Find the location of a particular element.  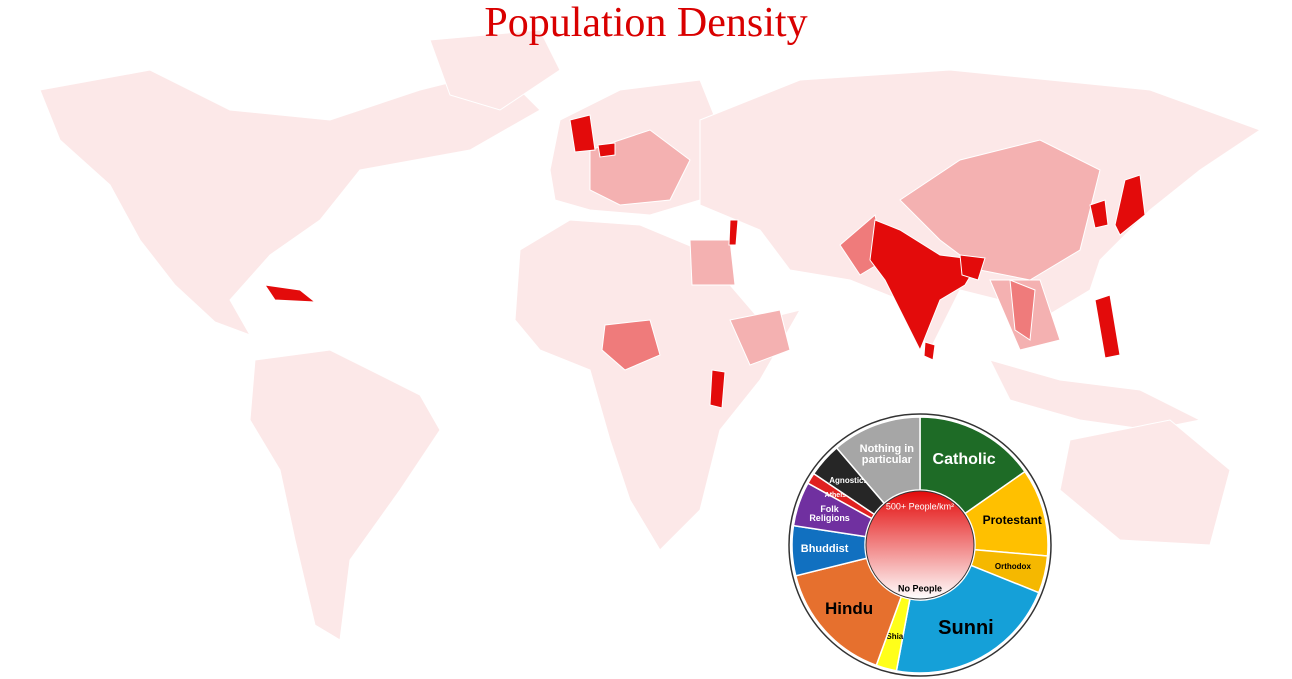

bangladesh is located at coordinates (972, 267).